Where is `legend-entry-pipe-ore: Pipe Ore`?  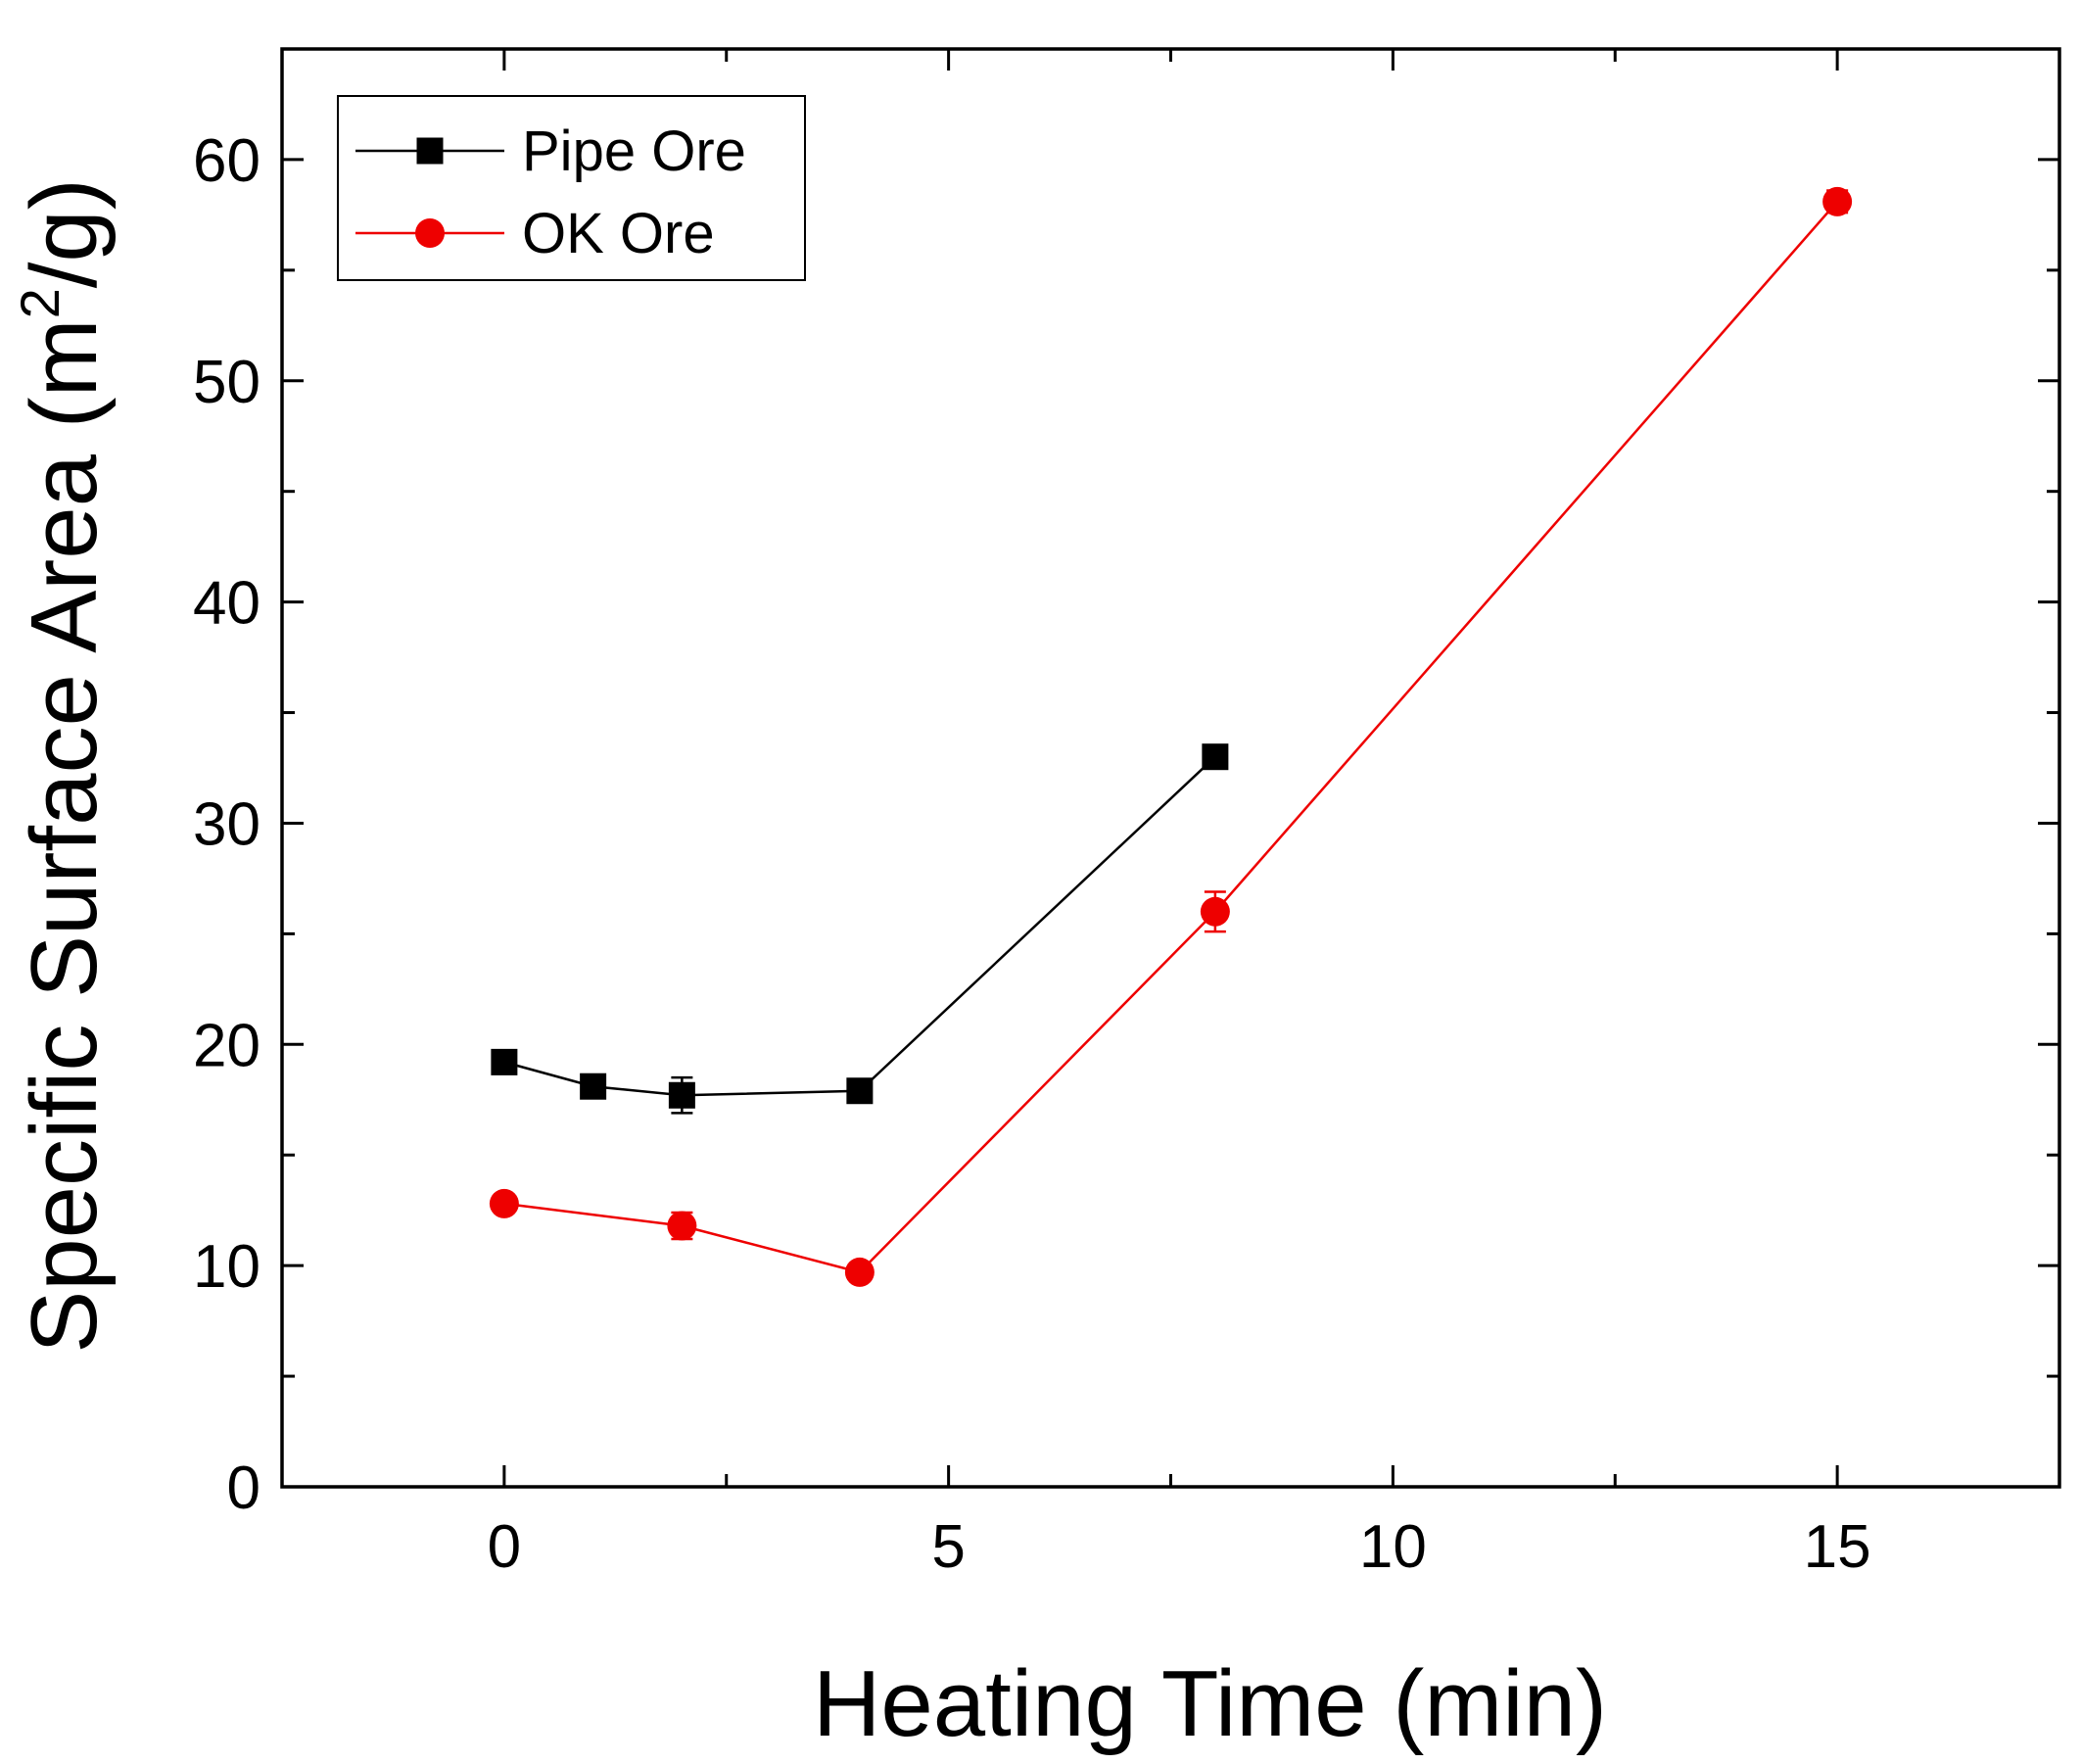
legend-entry-pipe-ore: Pipe Ore is located at coordinates (550, 151).